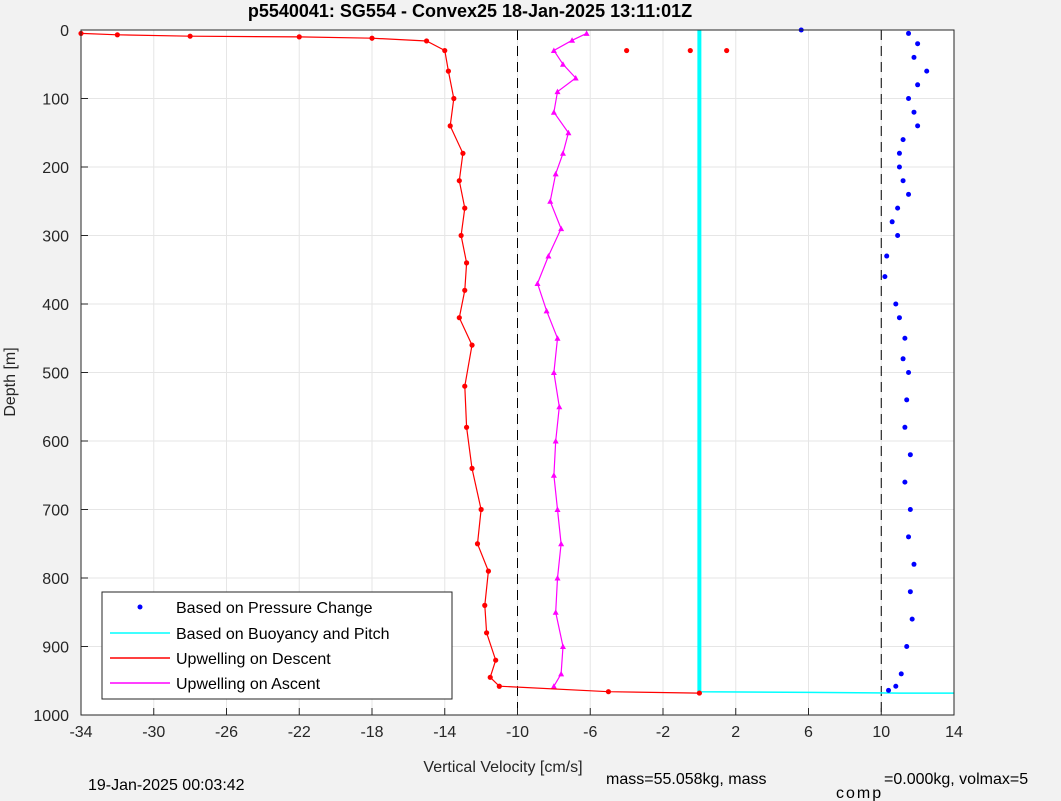 The width and height of the screenshot is (1061, 801). What do you see at coordinates (55, 579) in the screenshot?
I see `y-tick-label: 800` at bounding box center [55, 579].